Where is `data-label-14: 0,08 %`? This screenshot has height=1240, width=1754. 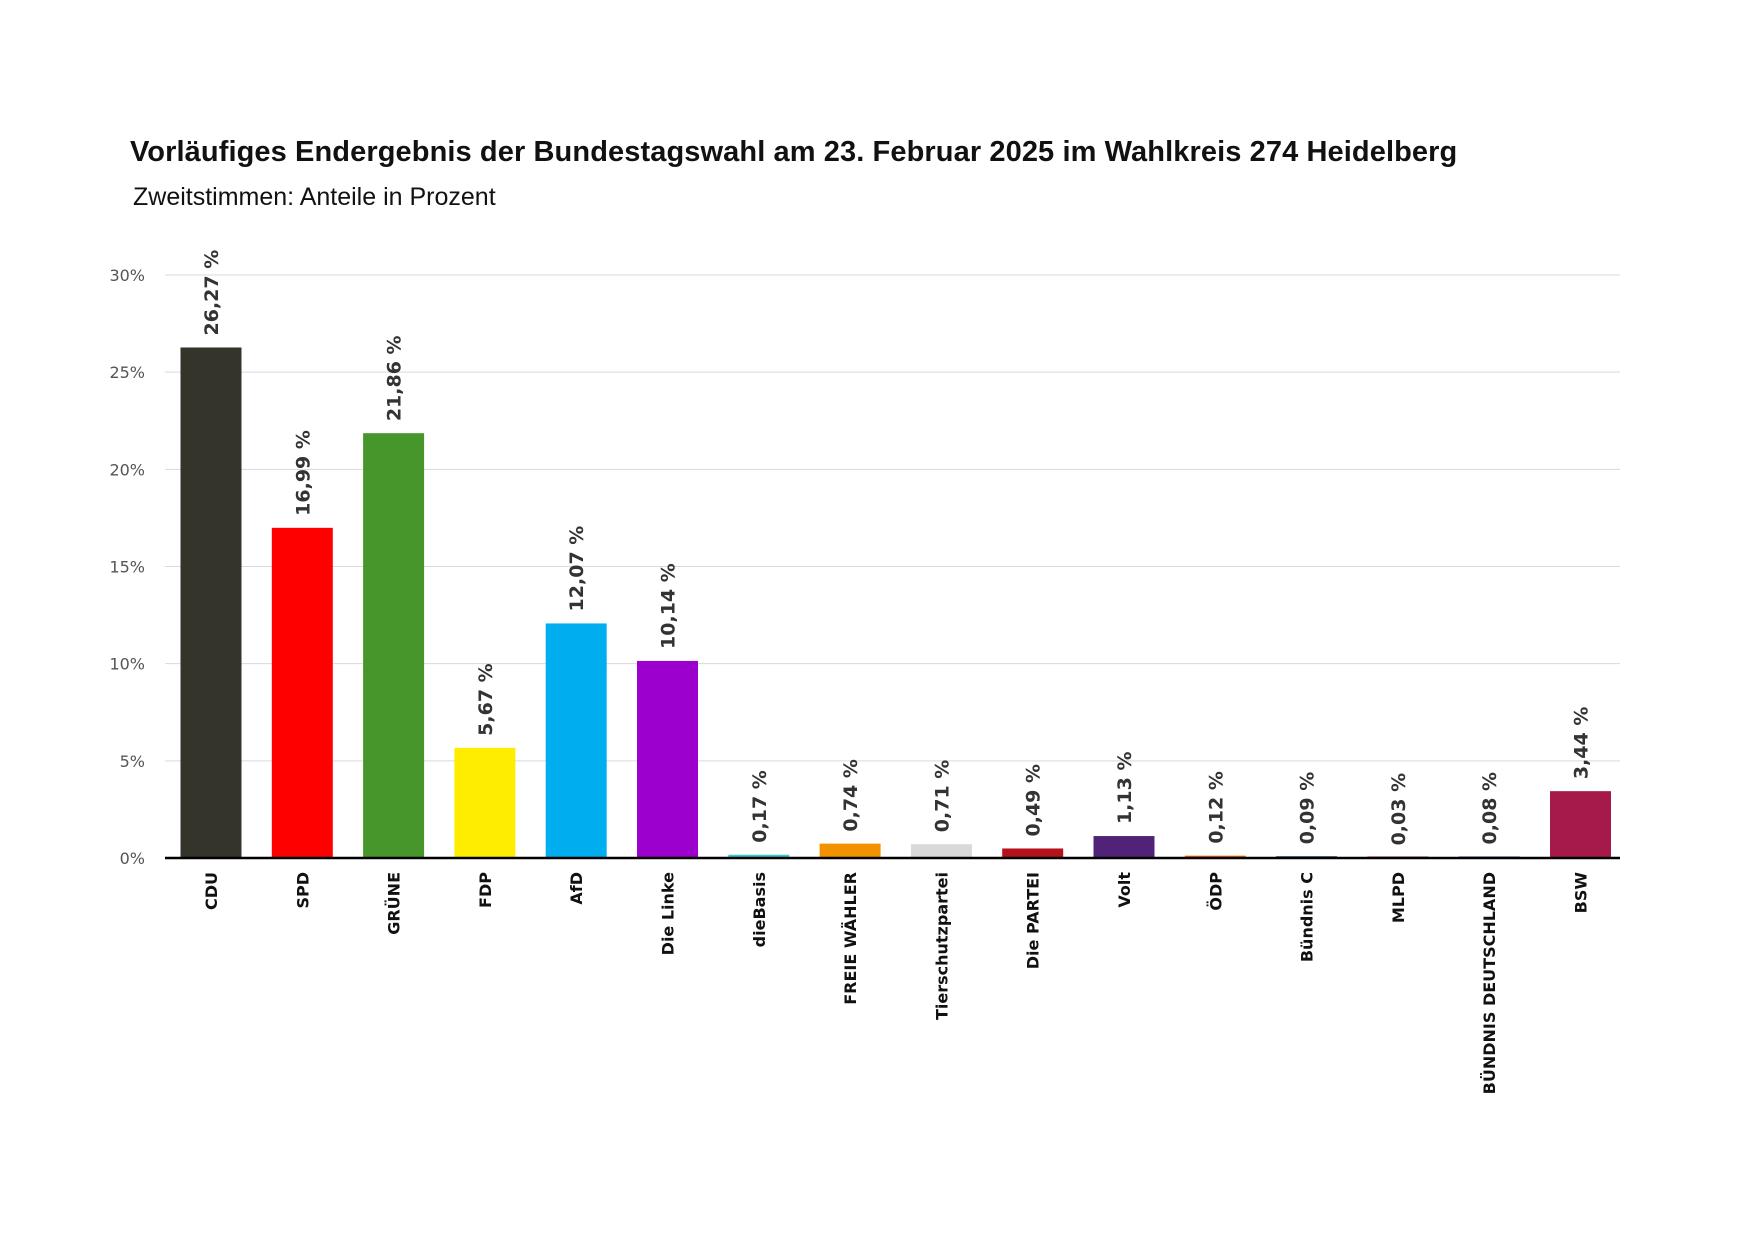 data-label-14: 0,08 % is located at coordinates (1490, 808).